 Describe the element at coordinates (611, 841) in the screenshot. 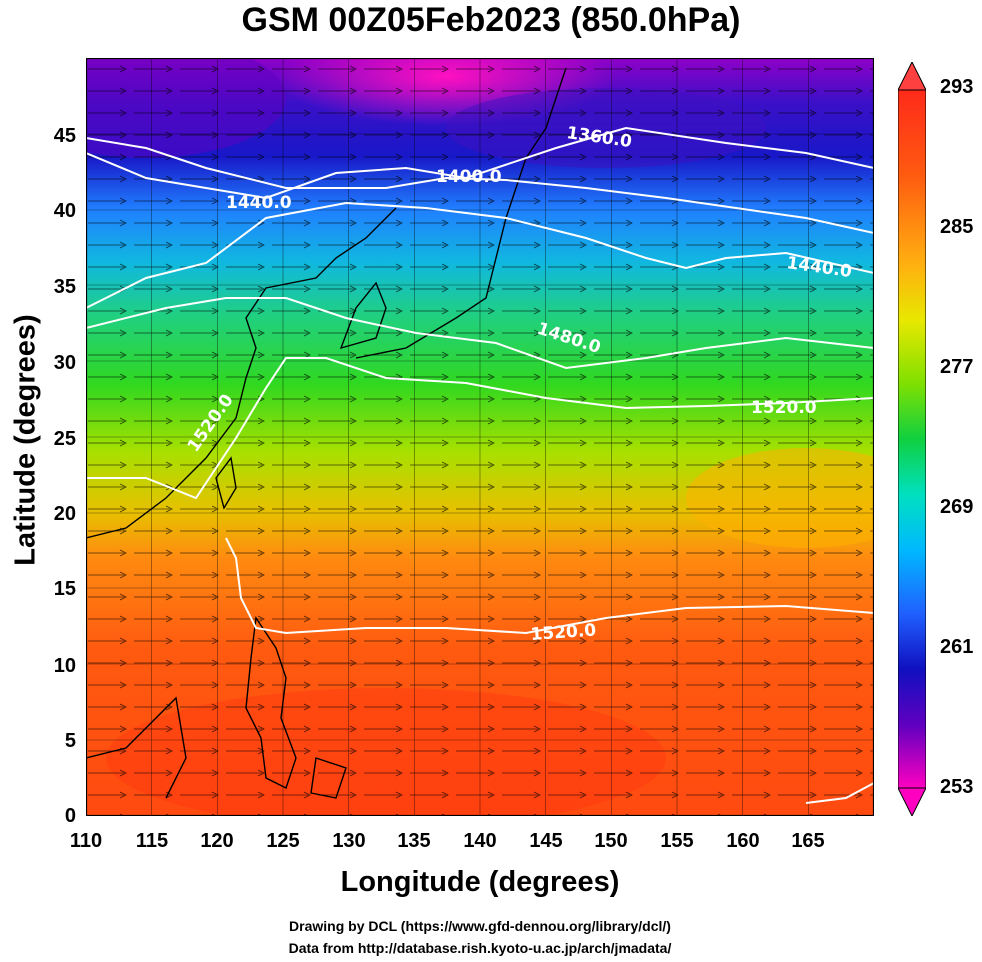

I see `x-tick-label: 150` at that location.